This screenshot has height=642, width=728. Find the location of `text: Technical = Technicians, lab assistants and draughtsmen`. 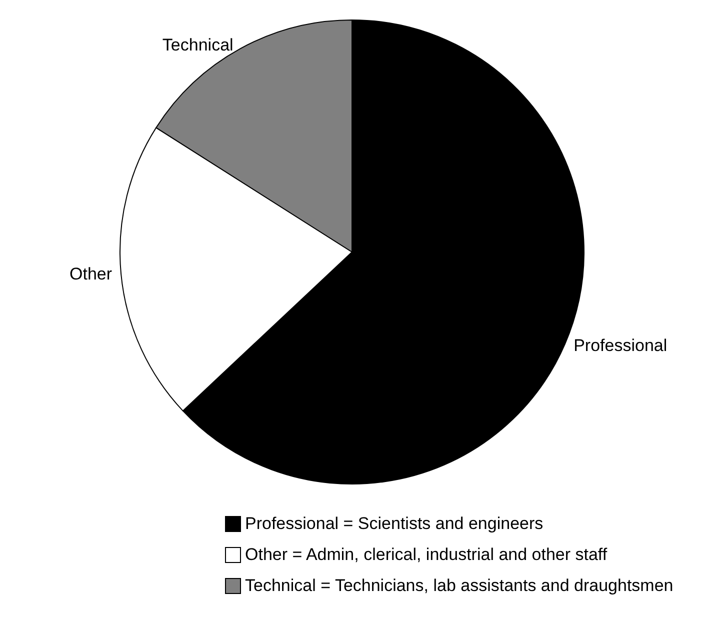

text: Technical = Technicians, lab assistants and draughtsmen is located at coordinates (459, 586).